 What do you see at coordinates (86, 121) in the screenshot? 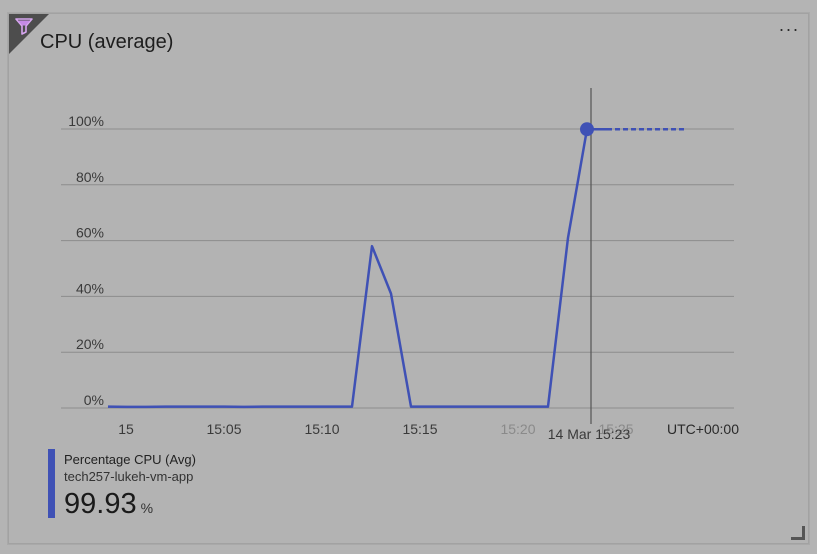
I see `y-tick-label: 100%` at bounding box center [86, 121].